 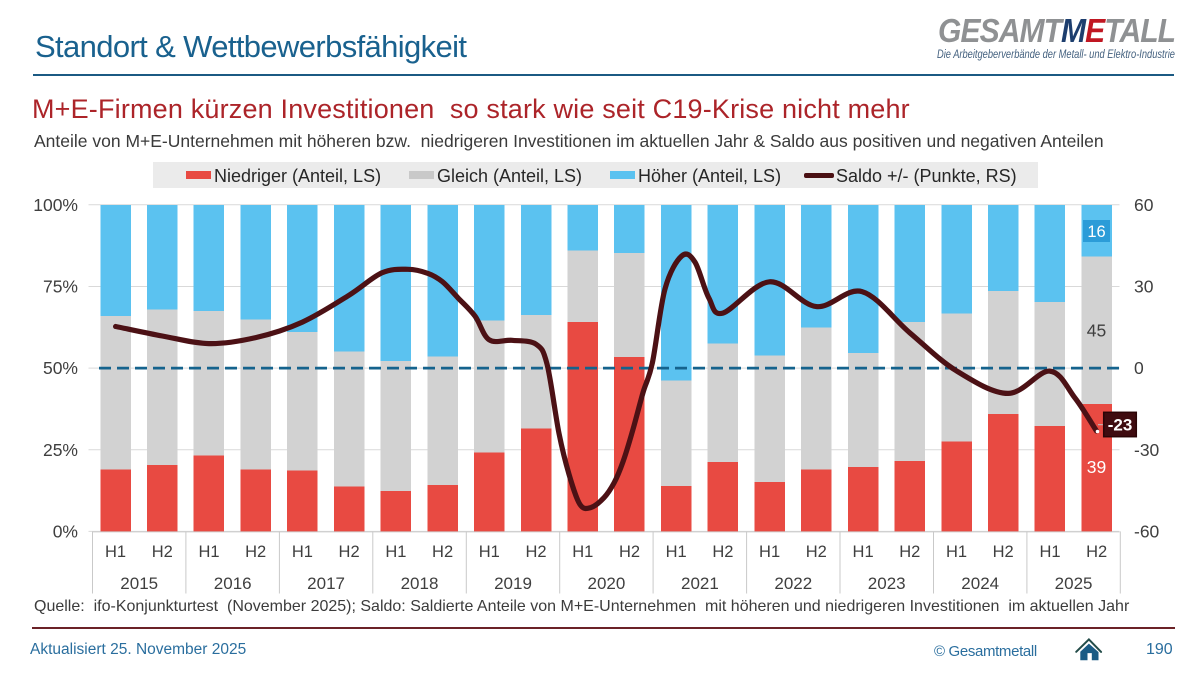 What do you see at coordinates (326, 583) in the screenshot?
I see `svg-text: 2017` at bounding box center [326, 583].